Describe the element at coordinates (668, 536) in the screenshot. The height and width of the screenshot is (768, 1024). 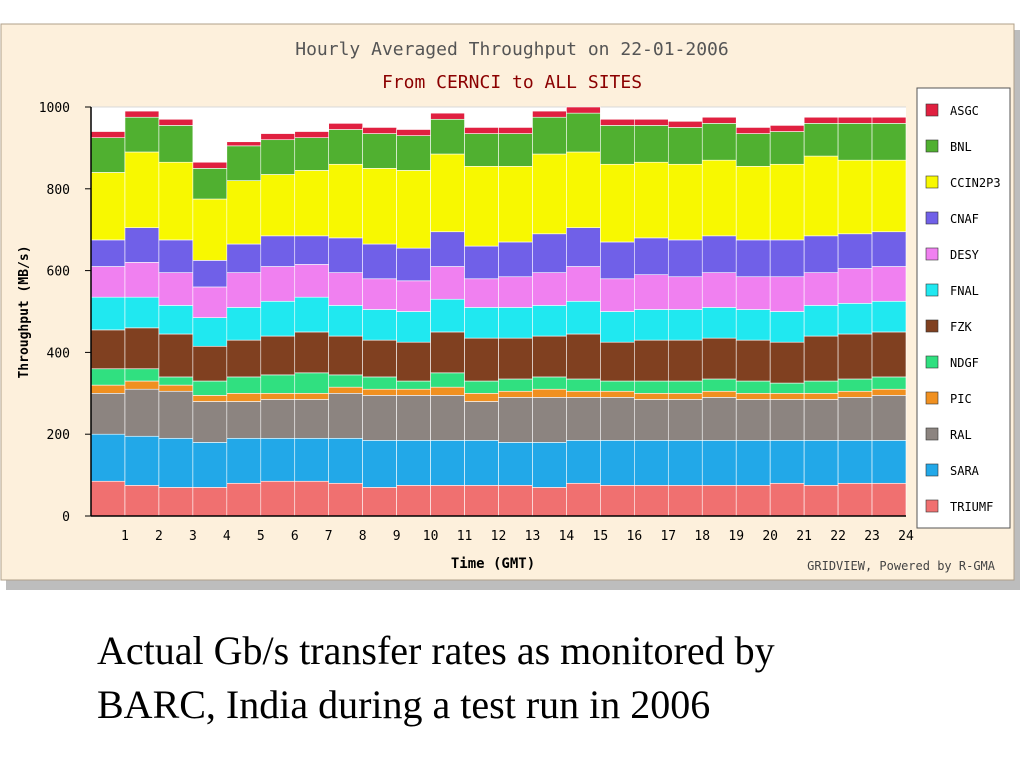
I see `x-tick-label: 17` at that location.